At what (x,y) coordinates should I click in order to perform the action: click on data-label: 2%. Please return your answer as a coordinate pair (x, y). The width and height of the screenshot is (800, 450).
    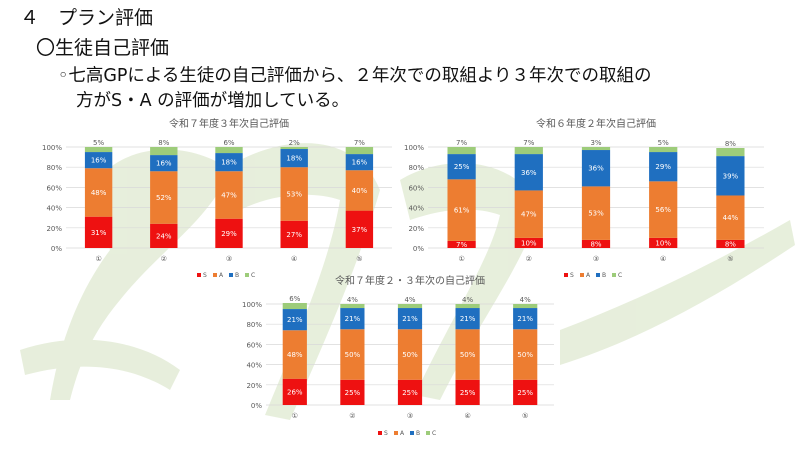
    Looking at the image, I should click on (294, 143).